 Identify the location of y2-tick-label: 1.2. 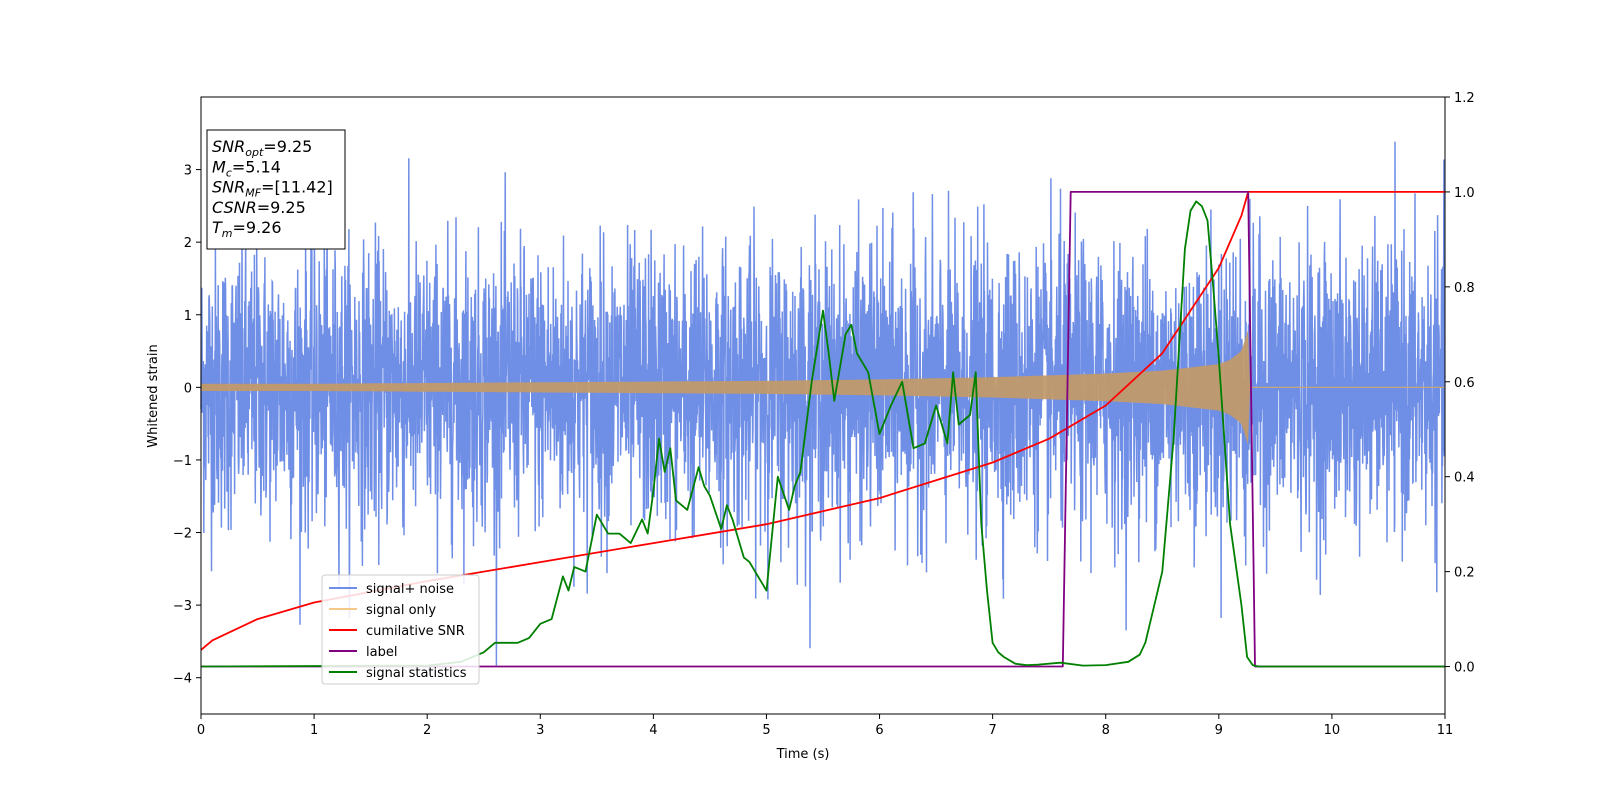
(1464, 98).